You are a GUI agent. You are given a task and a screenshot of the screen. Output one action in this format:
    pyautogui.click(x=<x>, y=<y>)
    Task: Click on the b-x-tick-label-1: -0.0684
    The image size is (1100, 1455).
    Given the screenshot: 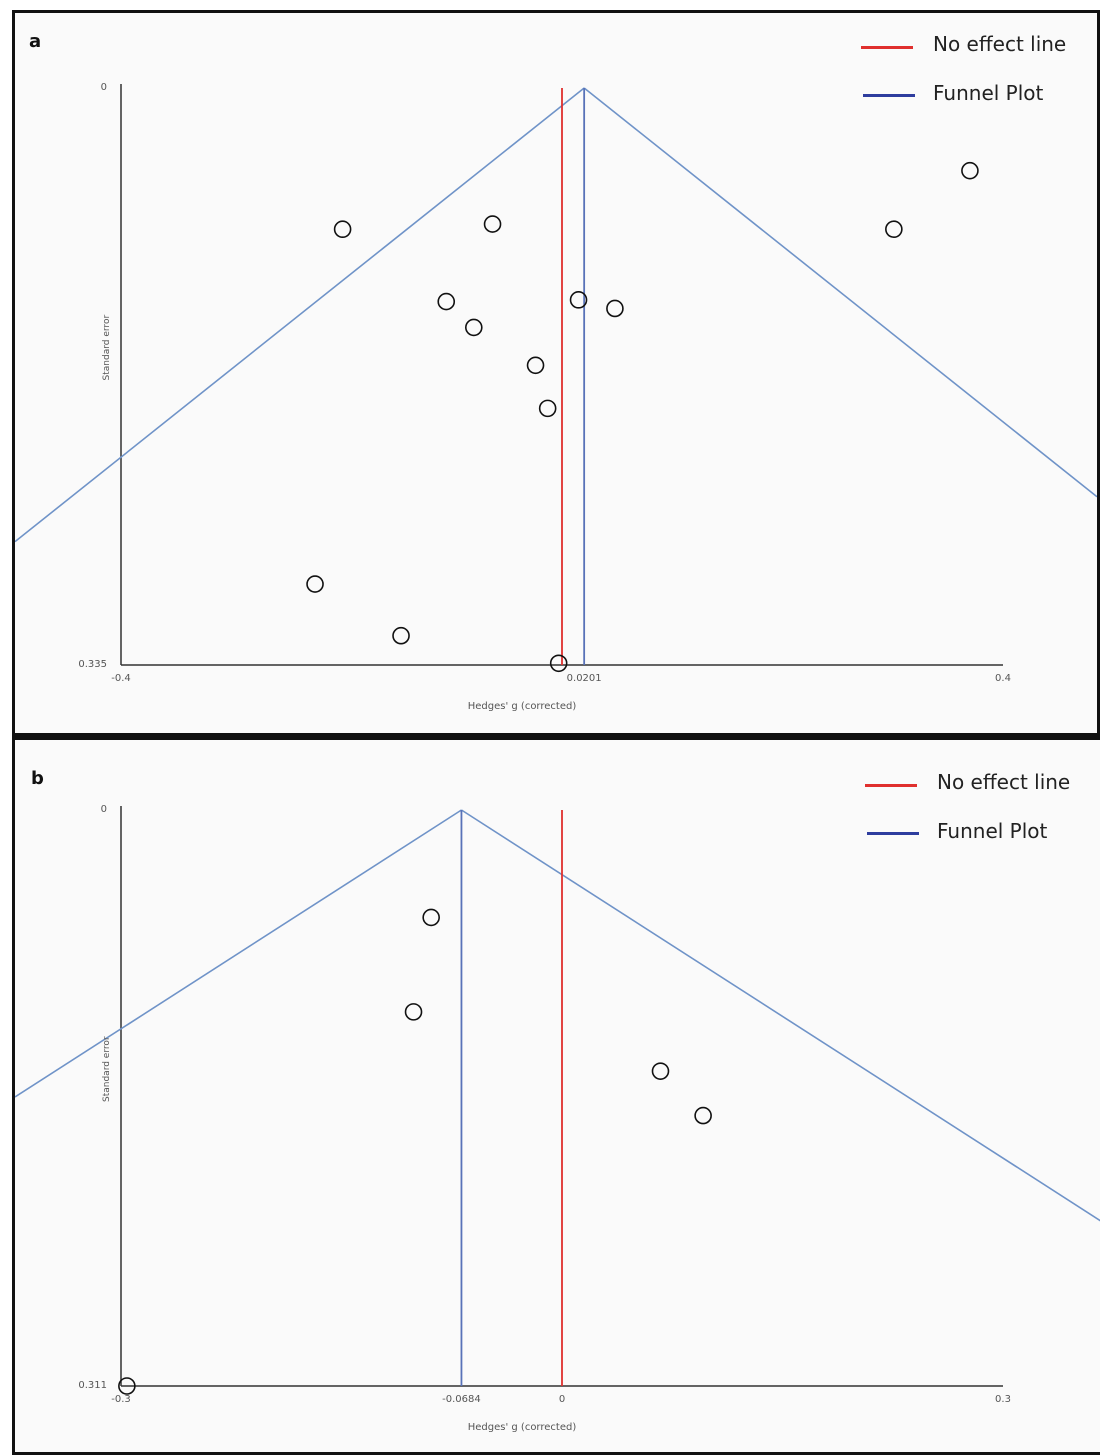 What is the action you would take?
    pyautogui.click(x=461, y=1399)
    